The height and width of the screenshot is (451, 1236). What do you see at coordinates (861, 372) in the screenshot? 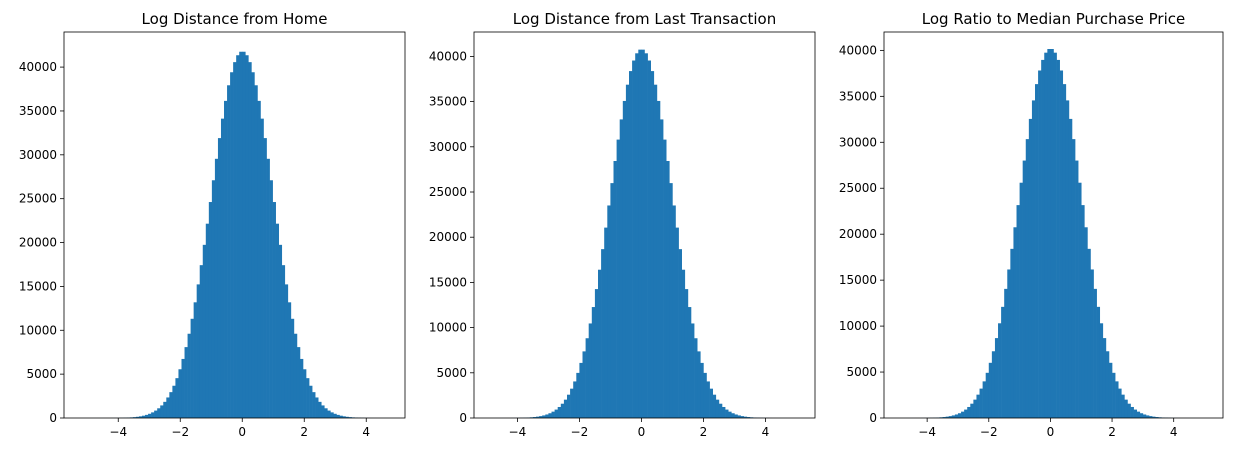
I see `y-tick-label: 5000` at bounding box center [861, 372].